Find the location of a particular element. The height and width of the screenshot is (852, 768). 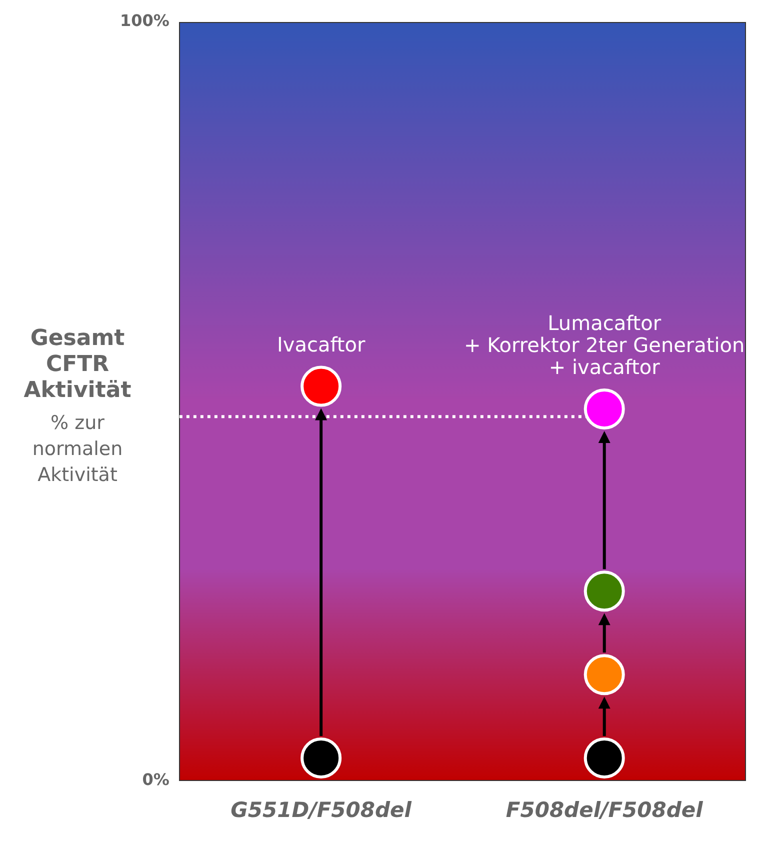

annotation: Lumacaftor + Korrektor 2ter Generation + ivacaftor is located at coordinates (604, 345).